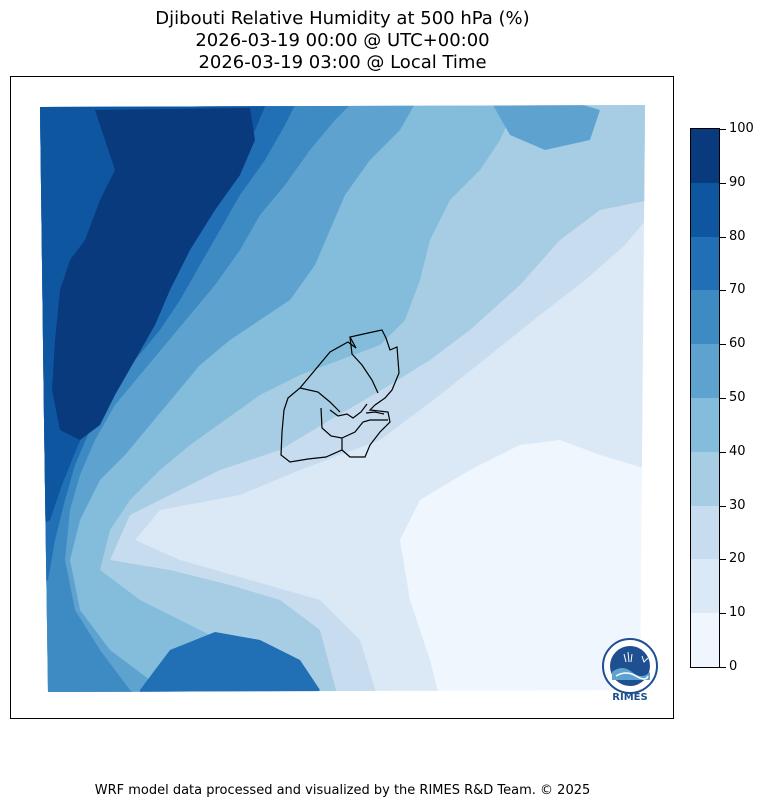  What do you see at coordinates (741, 128) in the screenshot?
I see `colorbar-tick-label: 100` at bounding box center [741, 128].